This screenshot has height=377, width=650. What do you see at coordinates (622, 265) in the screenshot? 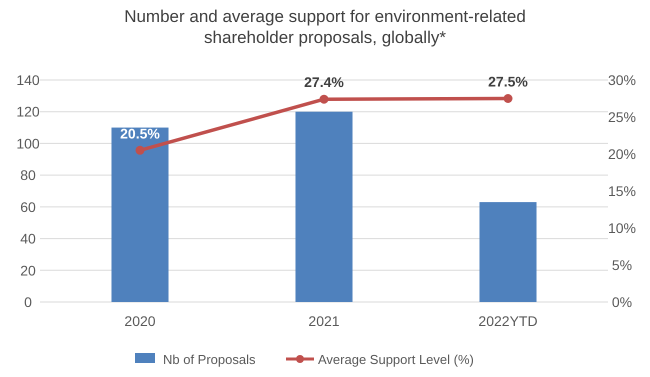
I see `y2-tick-label: 5%` at bounding box center [622, 265].